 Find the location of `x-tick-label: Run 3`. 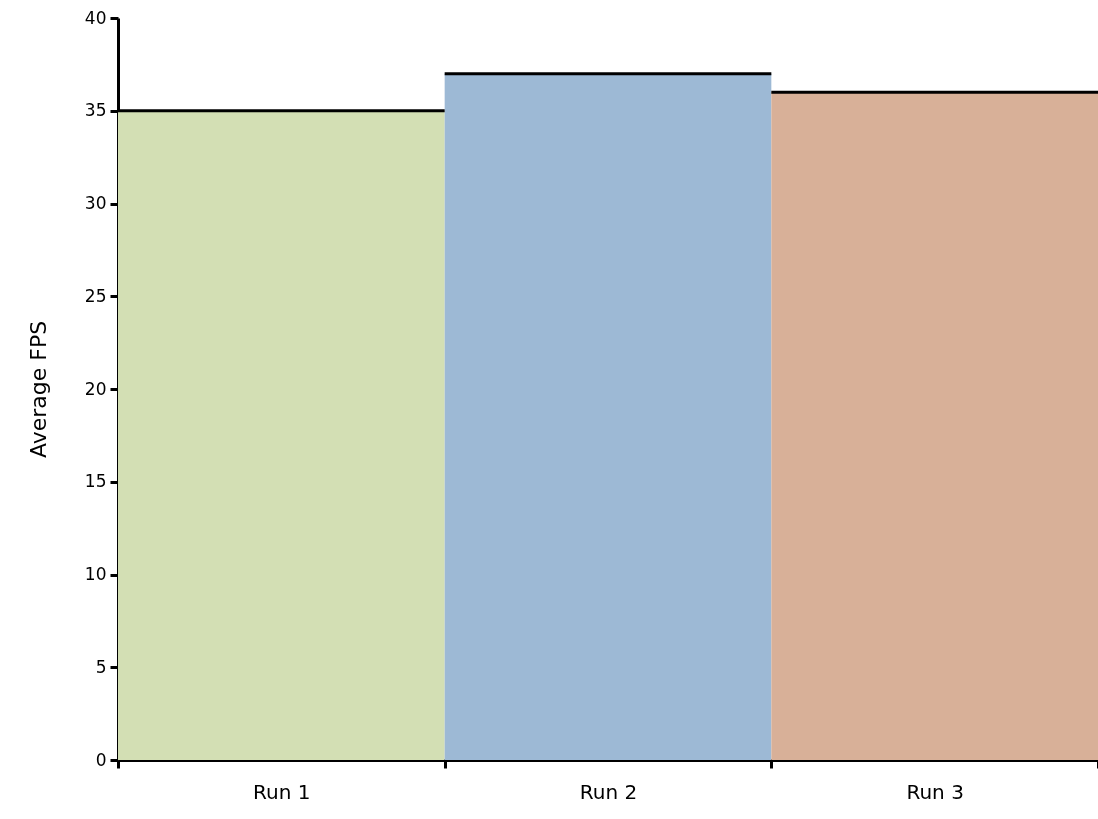

x-tick-label: Run 3 is located at coordinates (935, 791).